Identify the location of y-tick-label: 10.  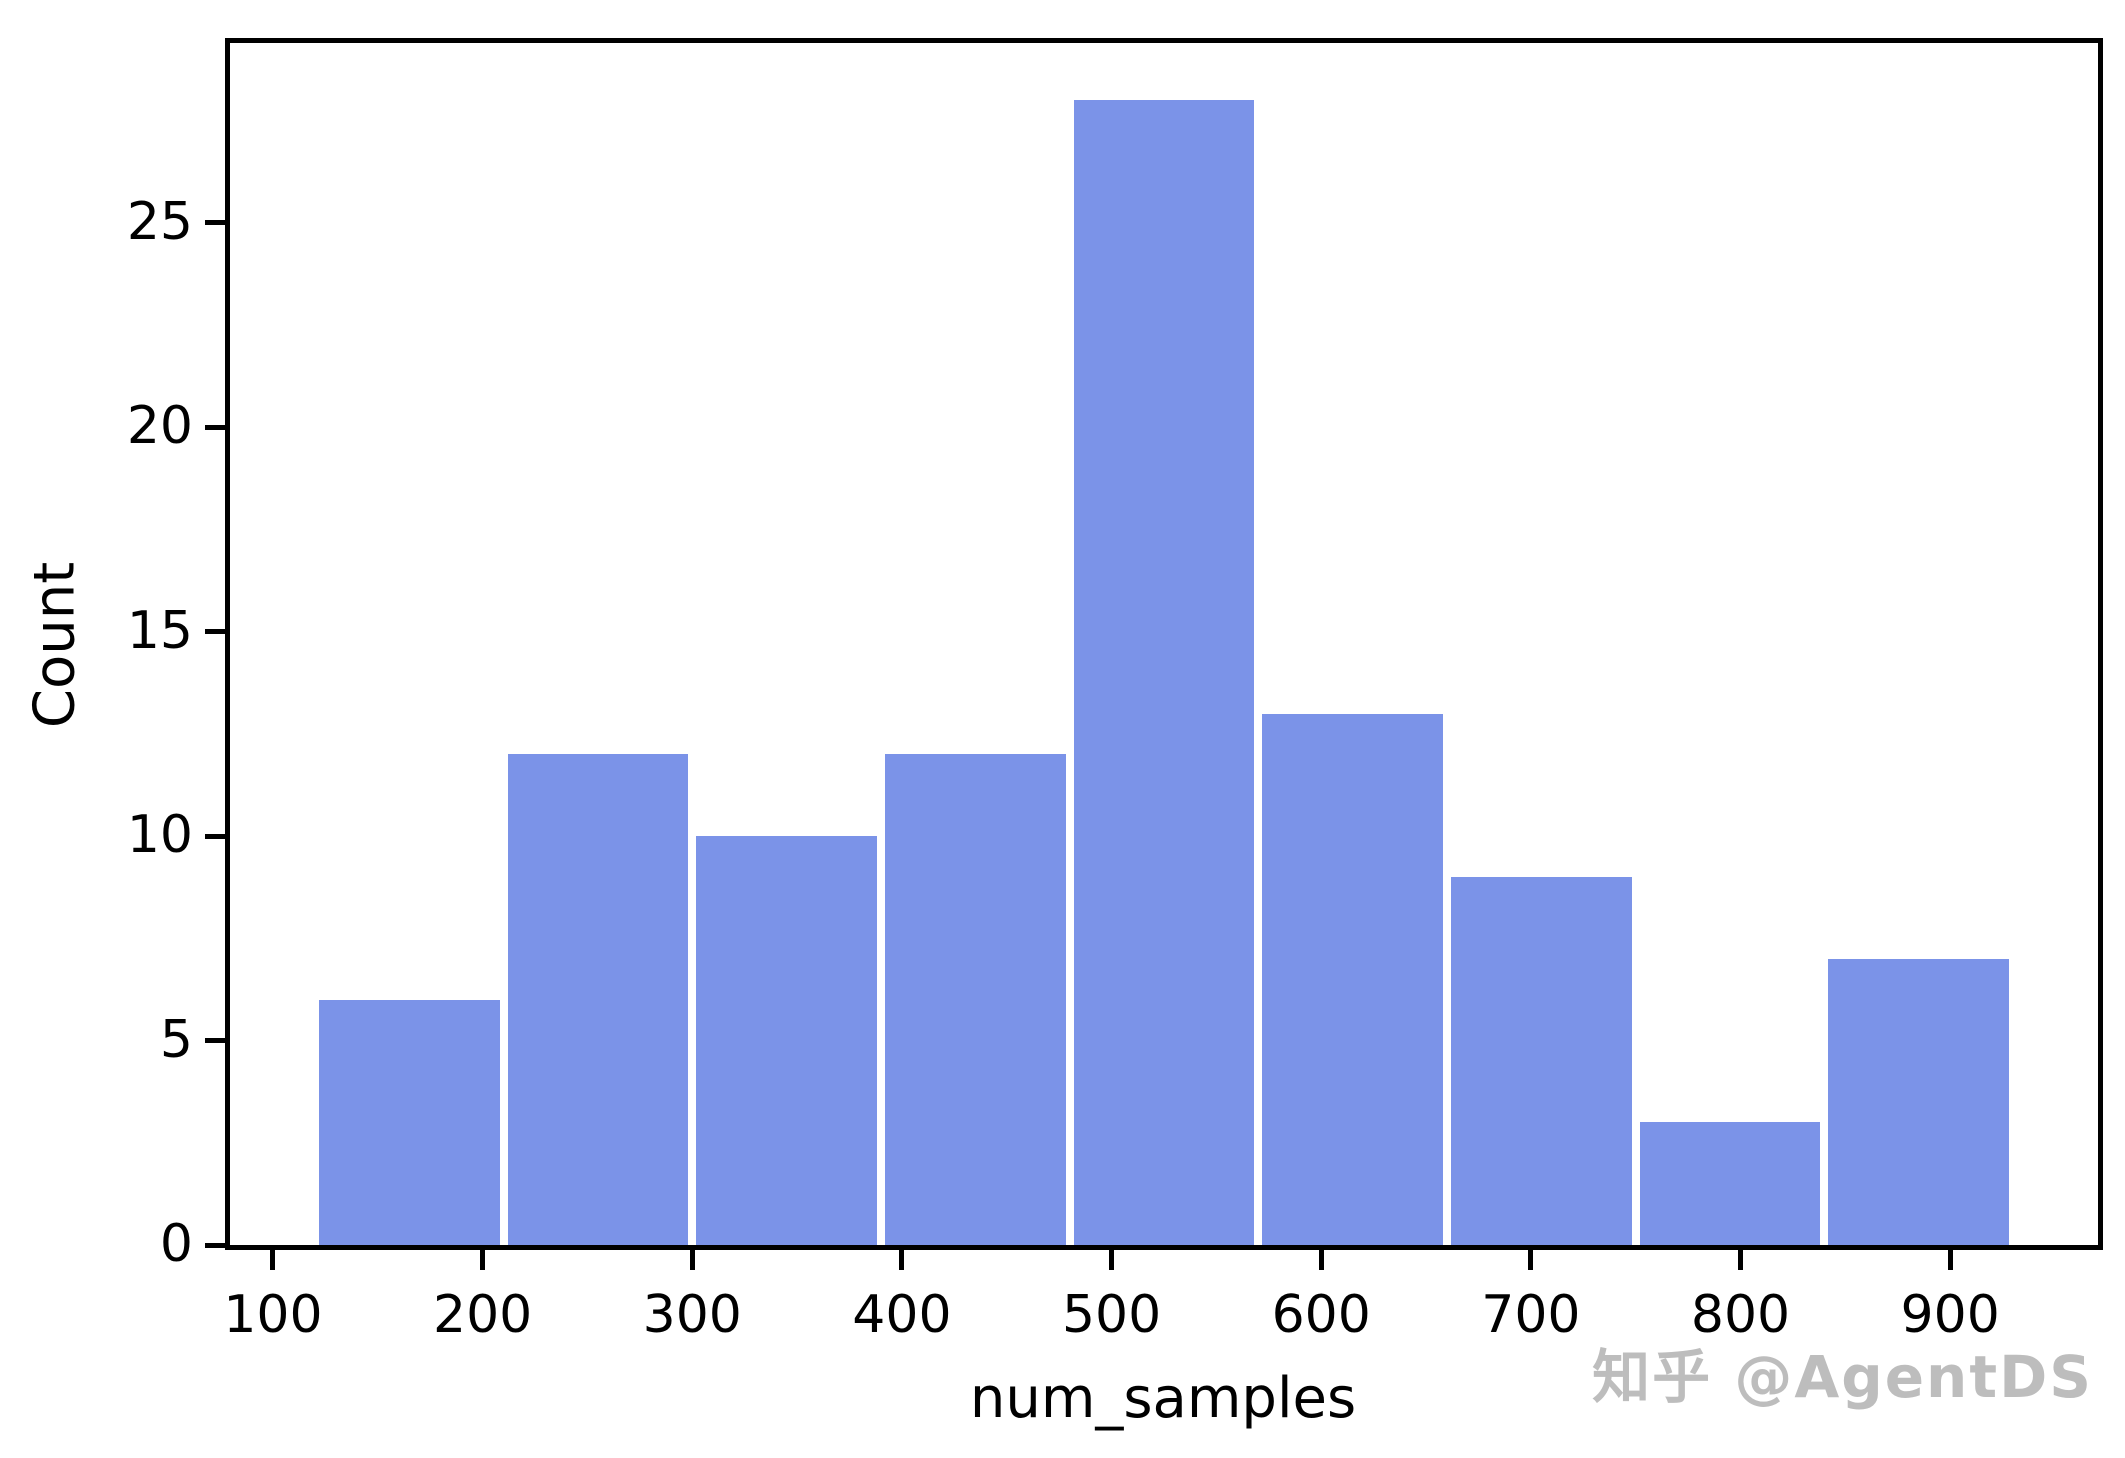
(159, 835).